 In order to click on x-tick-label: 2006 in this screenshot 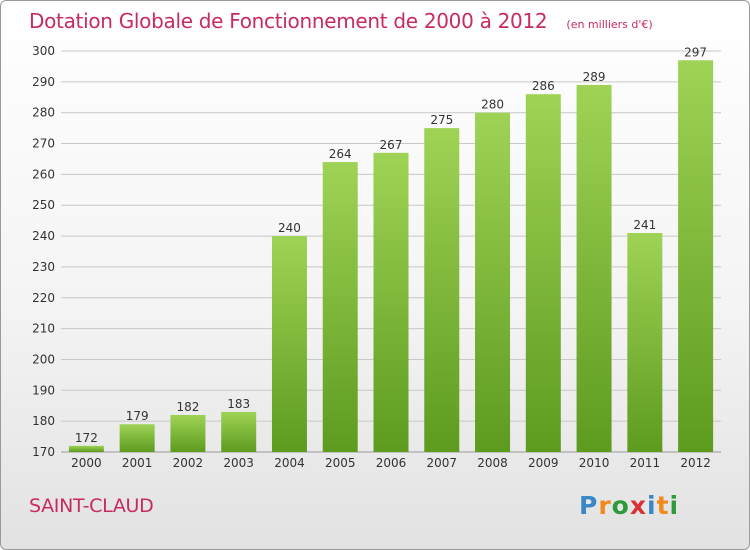, I will do `click(391, 463)`.